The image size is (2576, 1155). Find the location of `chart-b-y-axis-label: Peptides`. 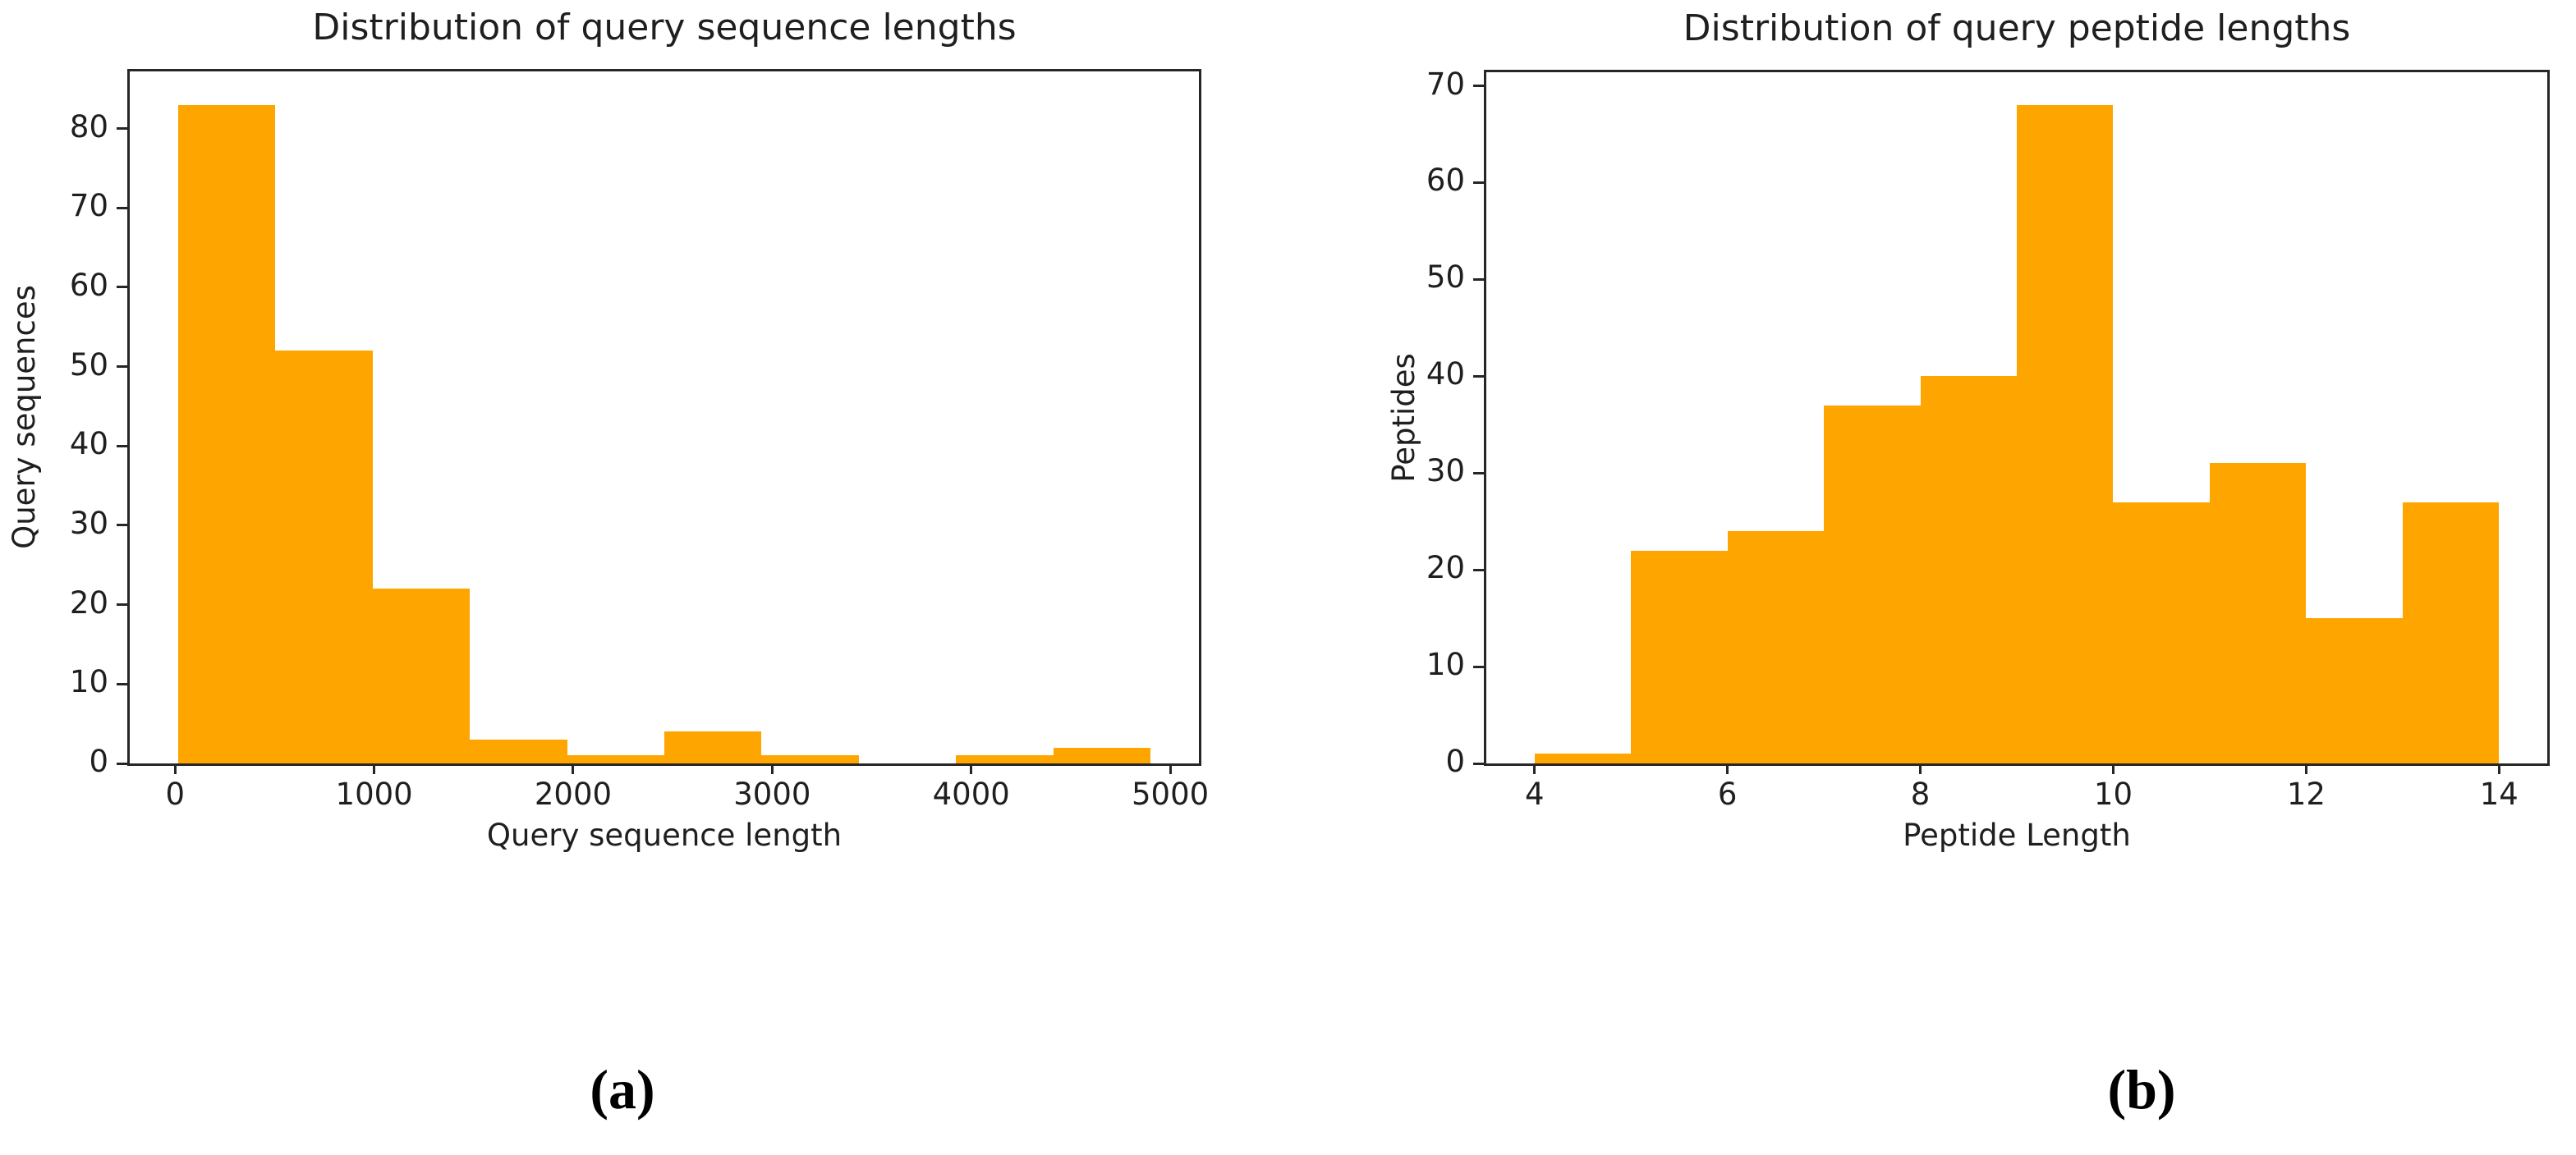

chart-b-y-axis-label: Peptides is located at coordinates (1403, 418).